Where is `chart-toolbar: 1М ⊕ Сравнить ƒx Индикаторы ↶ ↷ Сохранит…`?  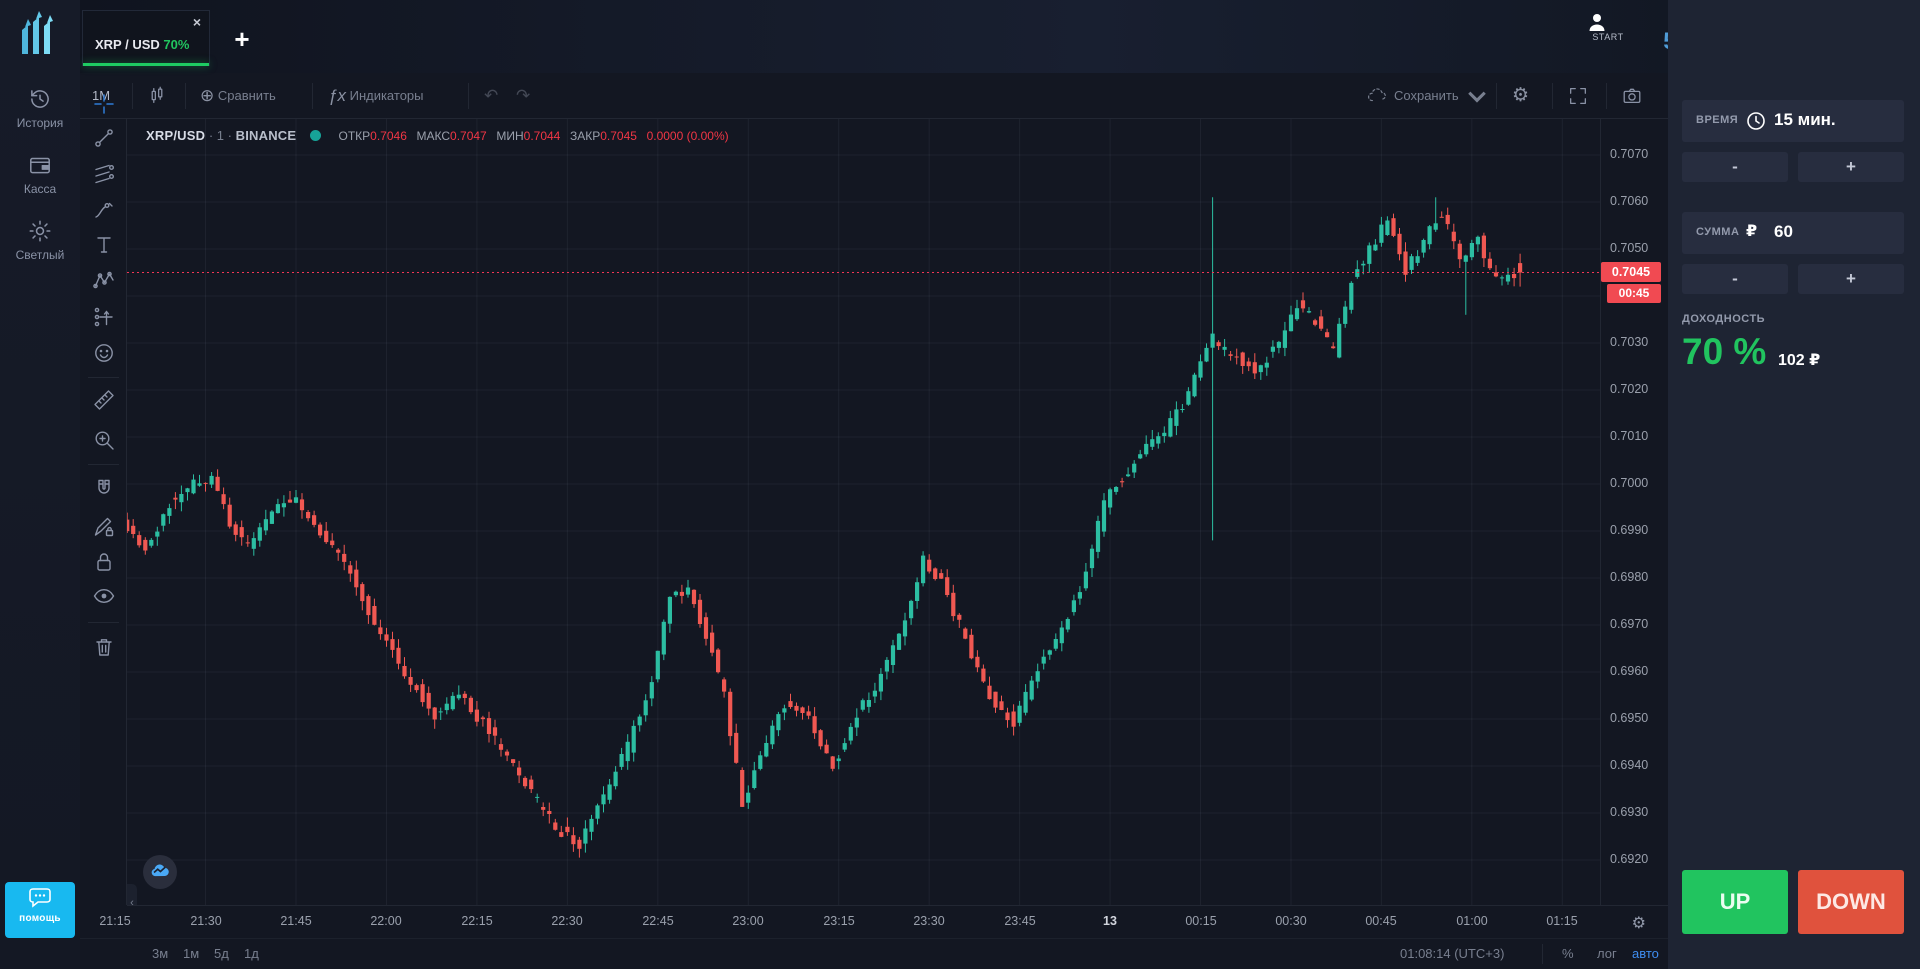 chart-toolbar: 1М ⊕ Сравнить ƒx Индикаторы ↶ ↷ Сохранит… is located at coordinates (874, 96).